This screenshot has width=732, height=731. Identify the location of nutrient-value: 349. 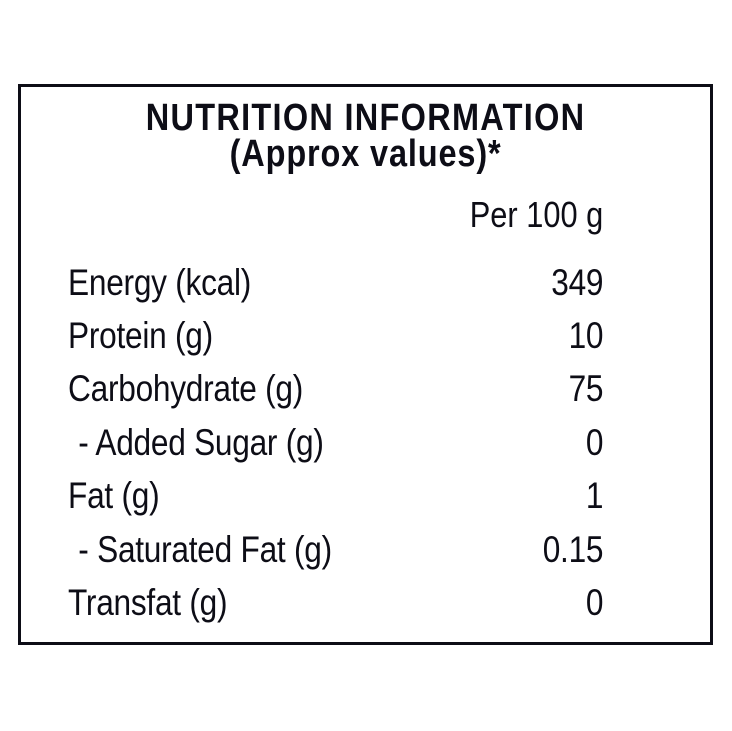
(577, 282).